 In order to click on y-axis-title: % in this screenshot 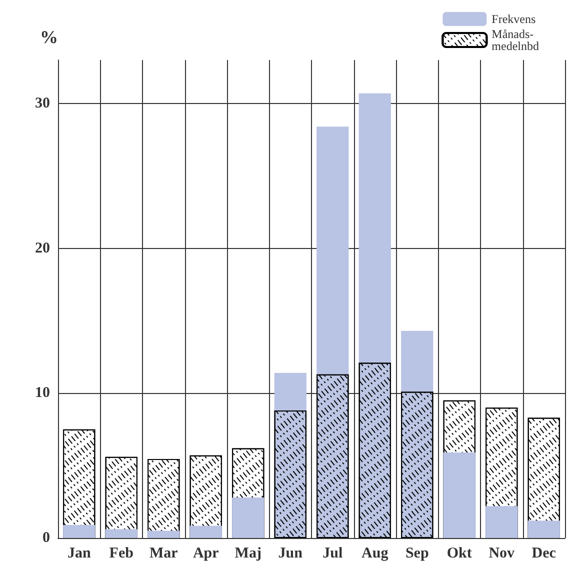, I will do `click(49, 37)`.